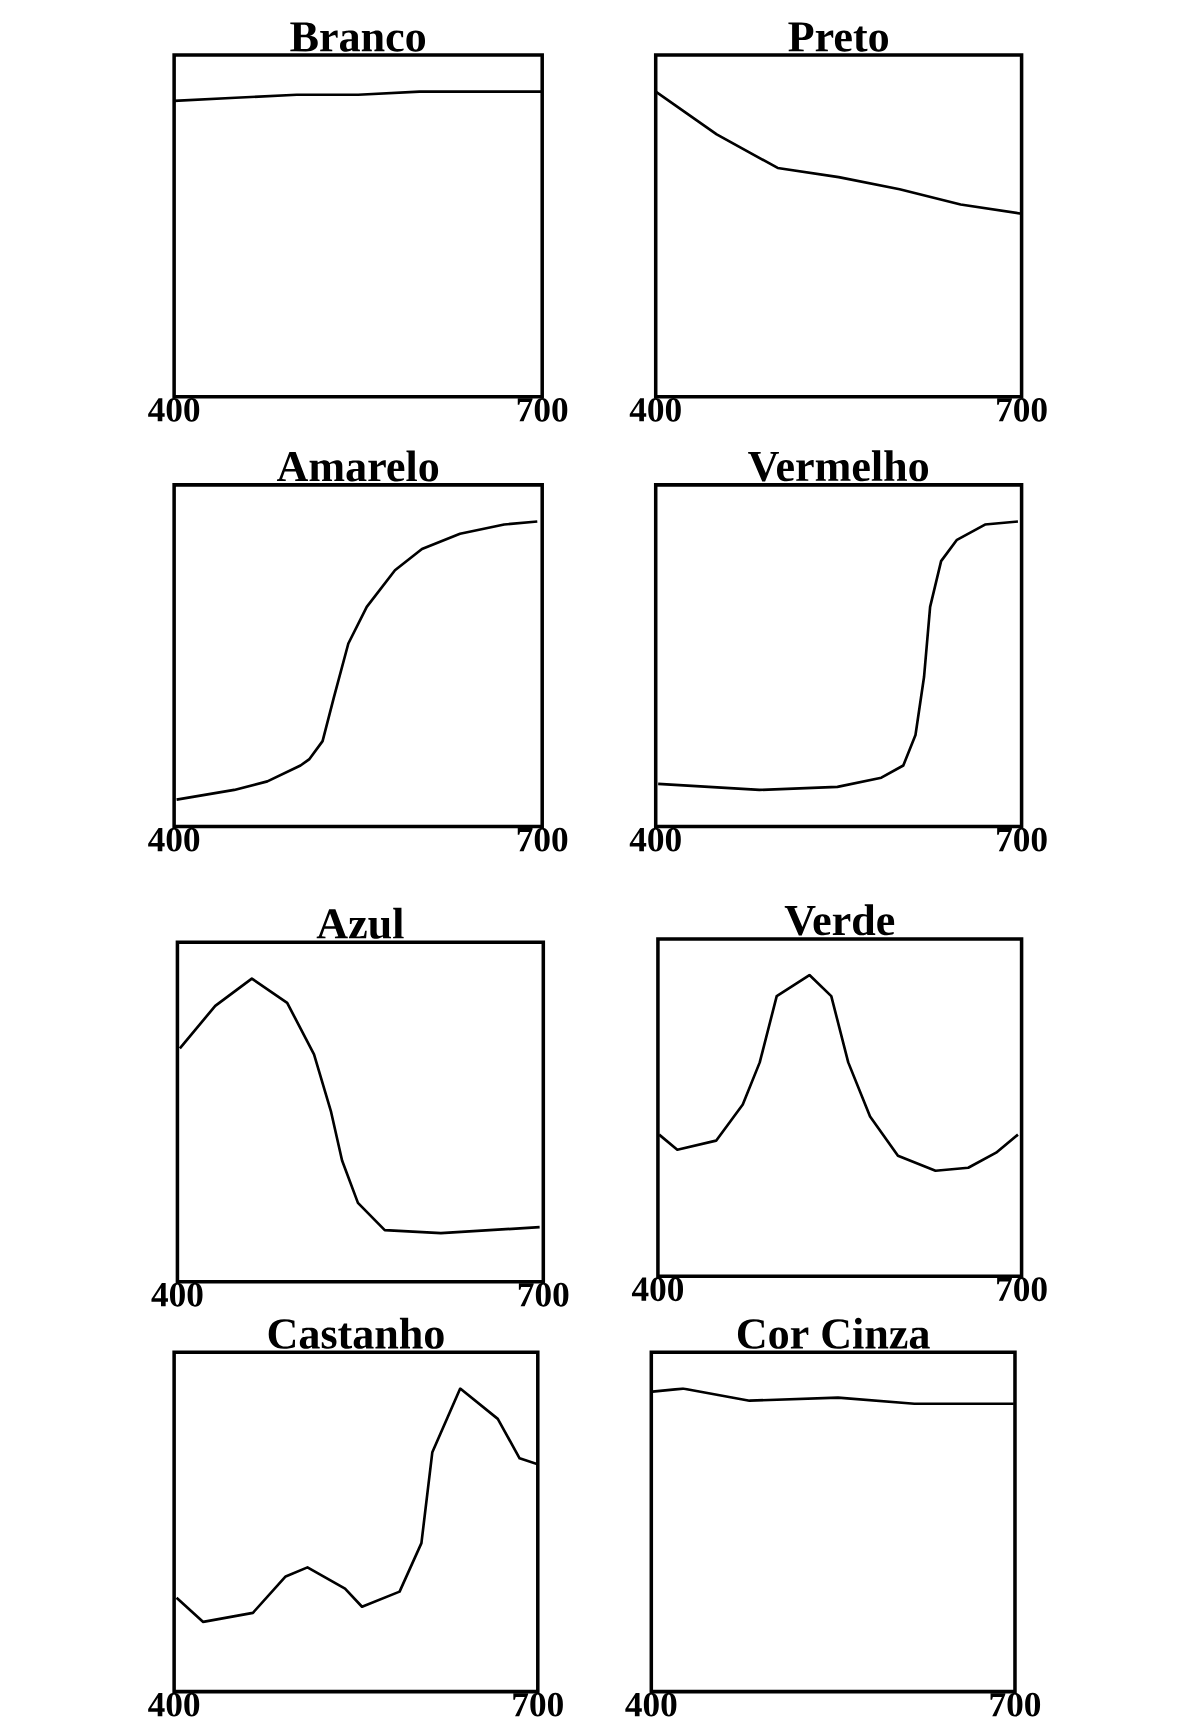 The height and width of the screenshot is (1728, 1179). Describe the element at coordinates (838, 37) in the screenshot. I see `chart-title: Preto` at that location.